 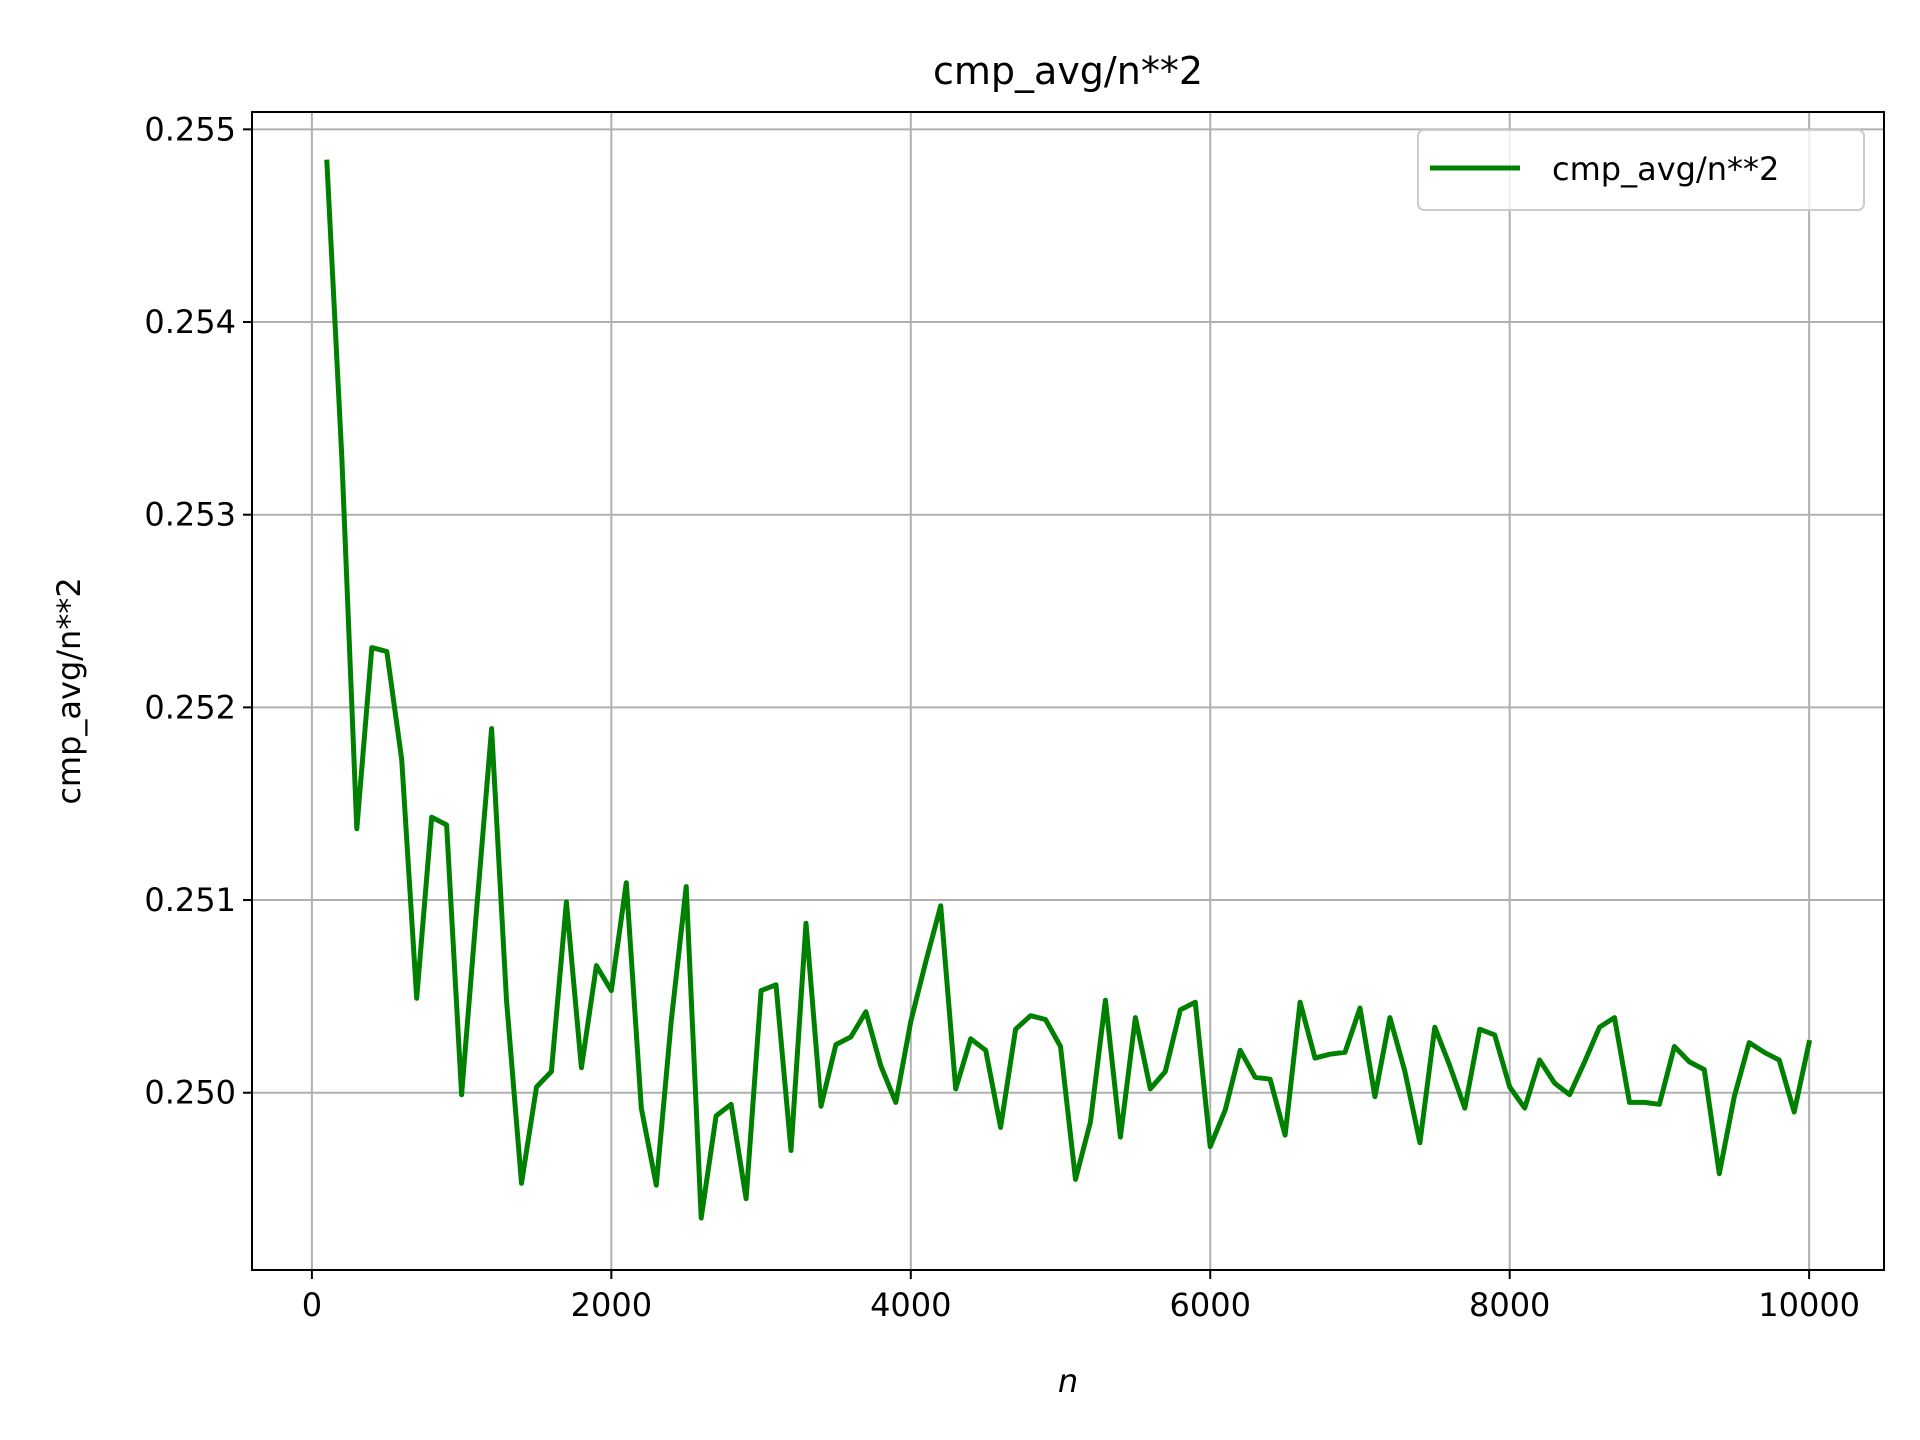 What do you see at coordinates (1509, 1305) in the screenshot?
I see `x-tick-label: 8000` at bounding box center [1509, 1305].